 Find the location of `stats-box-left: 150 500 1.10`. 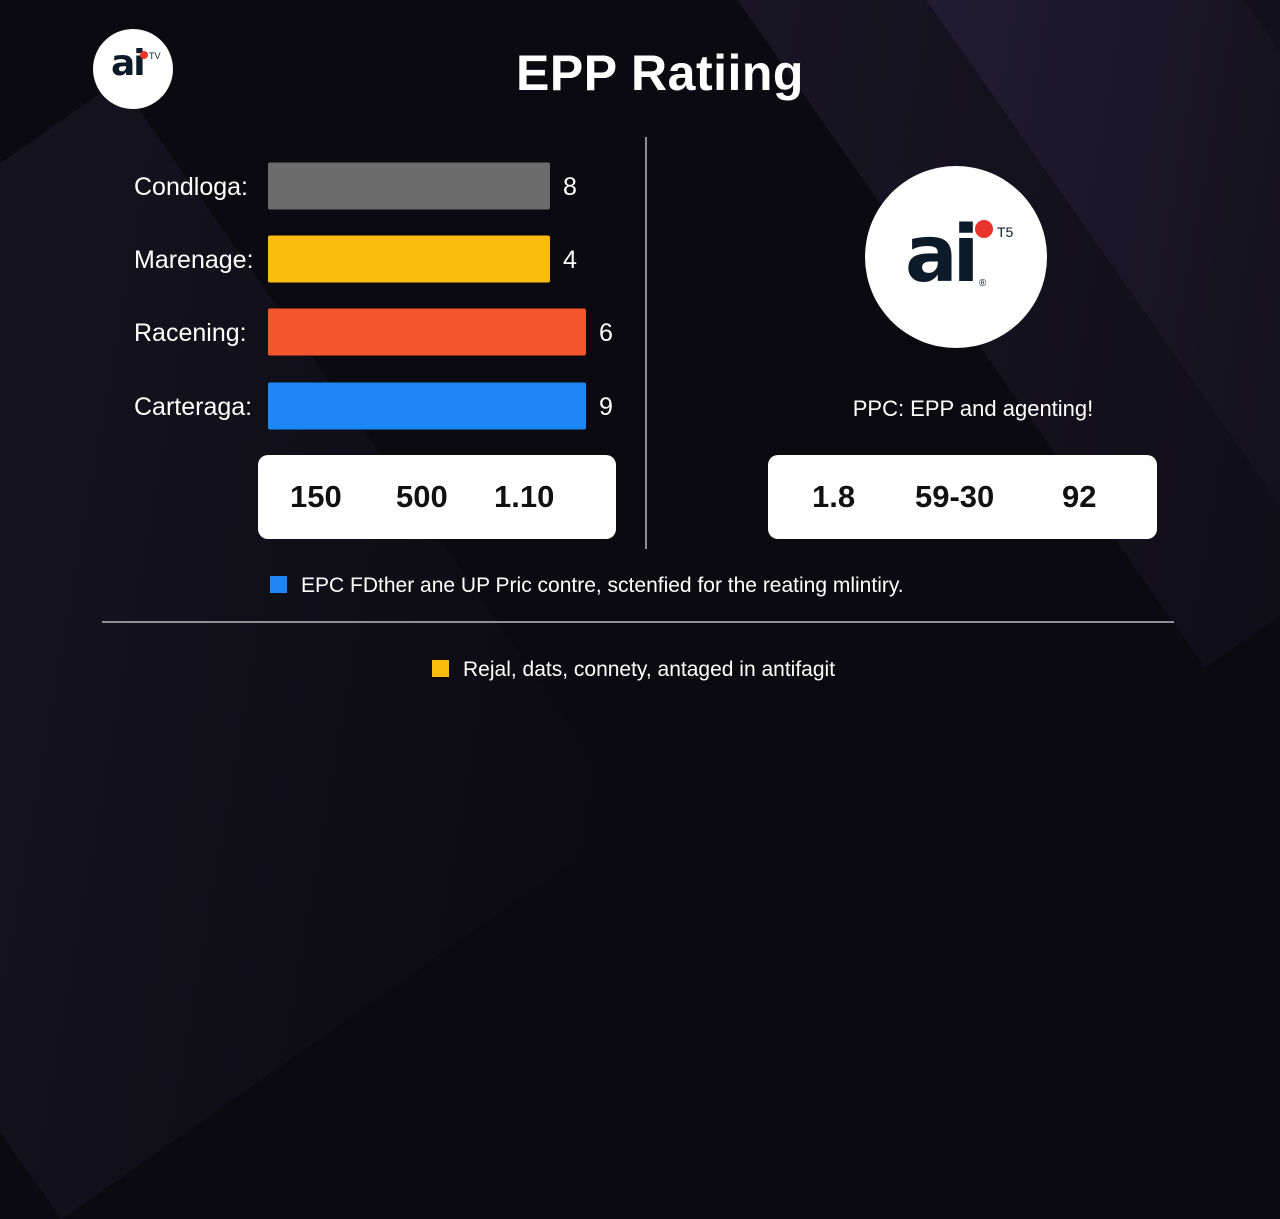

stats-box-left: 150 500 1.10 is located at coordinates (437, 497).